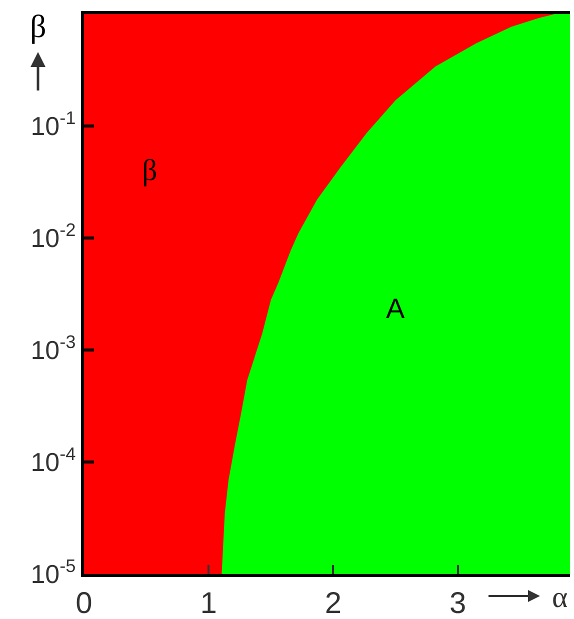 Image resolution: width=574 pixels, height=619 pixels. Describe the element at coordinates (53, 461) in the screenshot. I see `y-tick-label: 10$^{-4}$` at that location.